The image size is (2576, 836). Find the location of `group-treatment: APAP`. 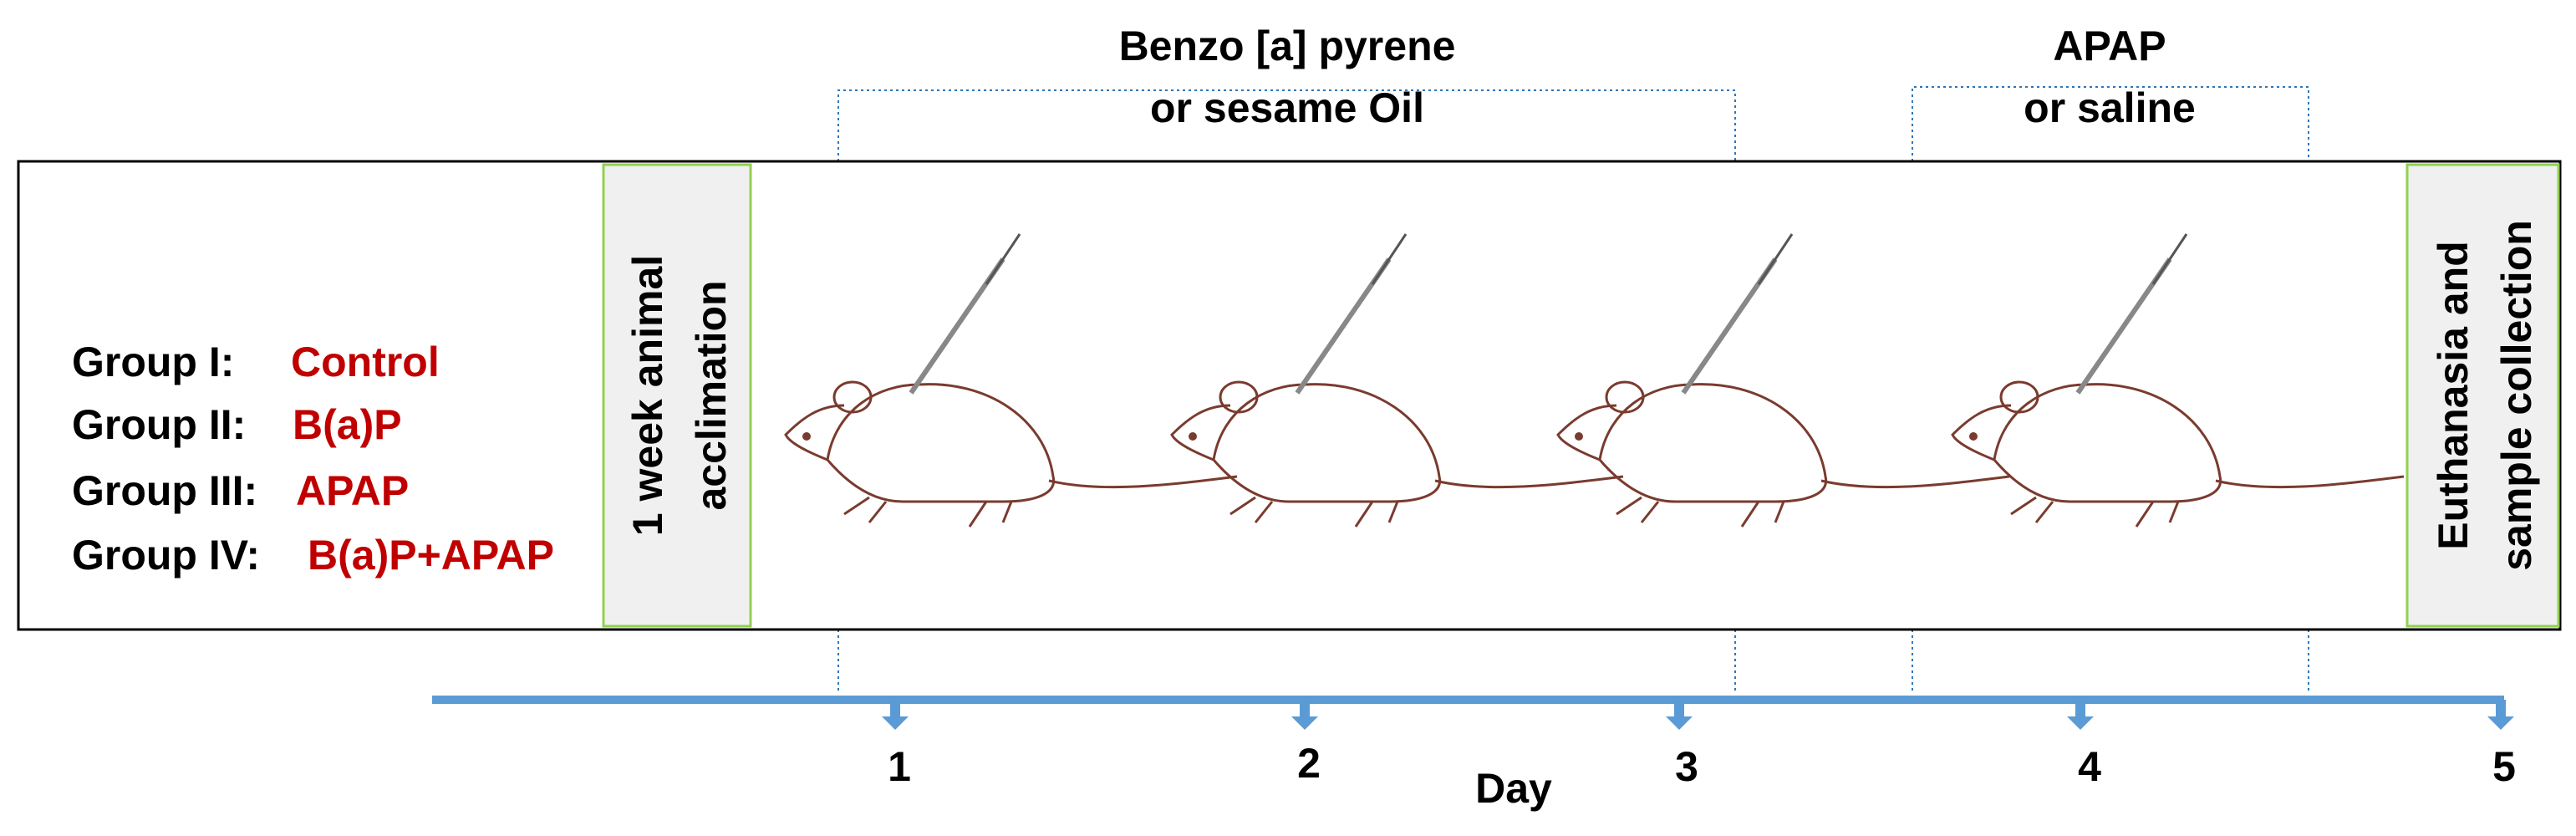

group-treatment: APAP is located at coordinates (352, 490).